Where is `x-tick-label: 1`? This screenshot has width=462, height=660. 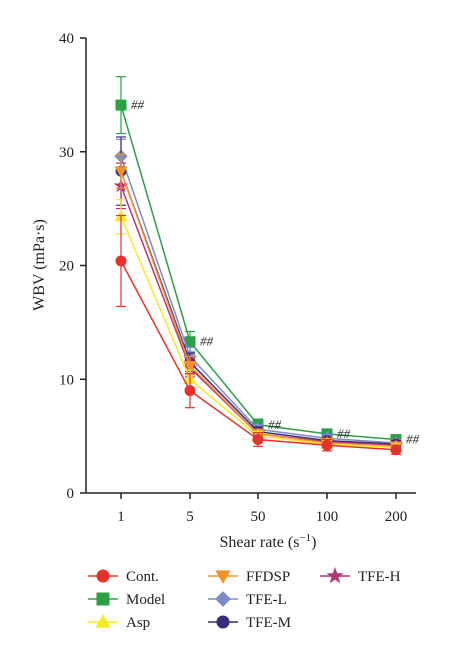
x-tick-label: 1 is located at coordinates (121, 517).